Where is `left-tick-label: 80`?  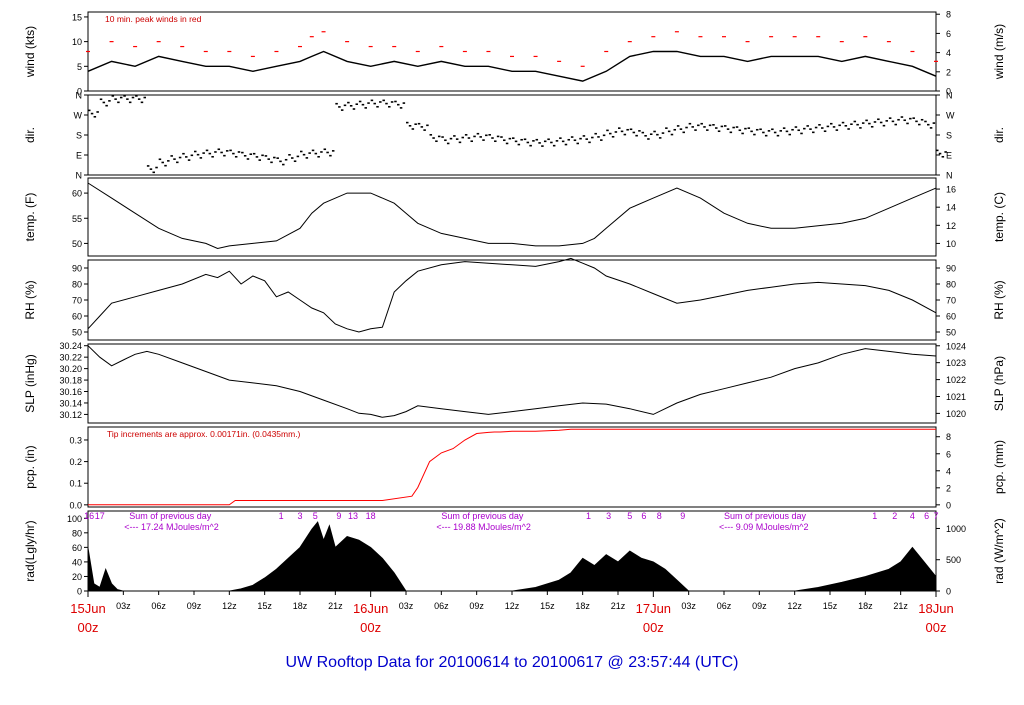 left-tick-label: 80 is located at coordinates (77, 285).